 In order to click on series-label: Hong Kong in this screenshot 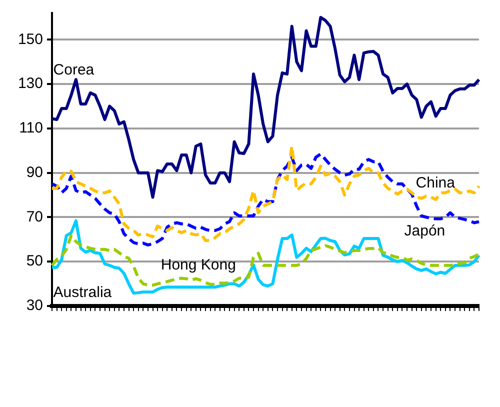, I will do `click(198, 265)`.